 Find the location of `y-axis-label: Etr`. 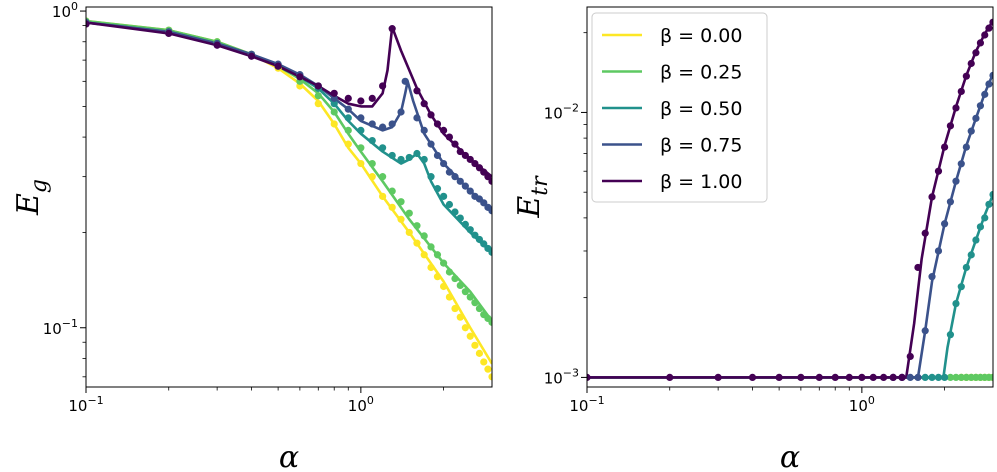

y-axis-label: Etr is located at coordinates (532, 197).